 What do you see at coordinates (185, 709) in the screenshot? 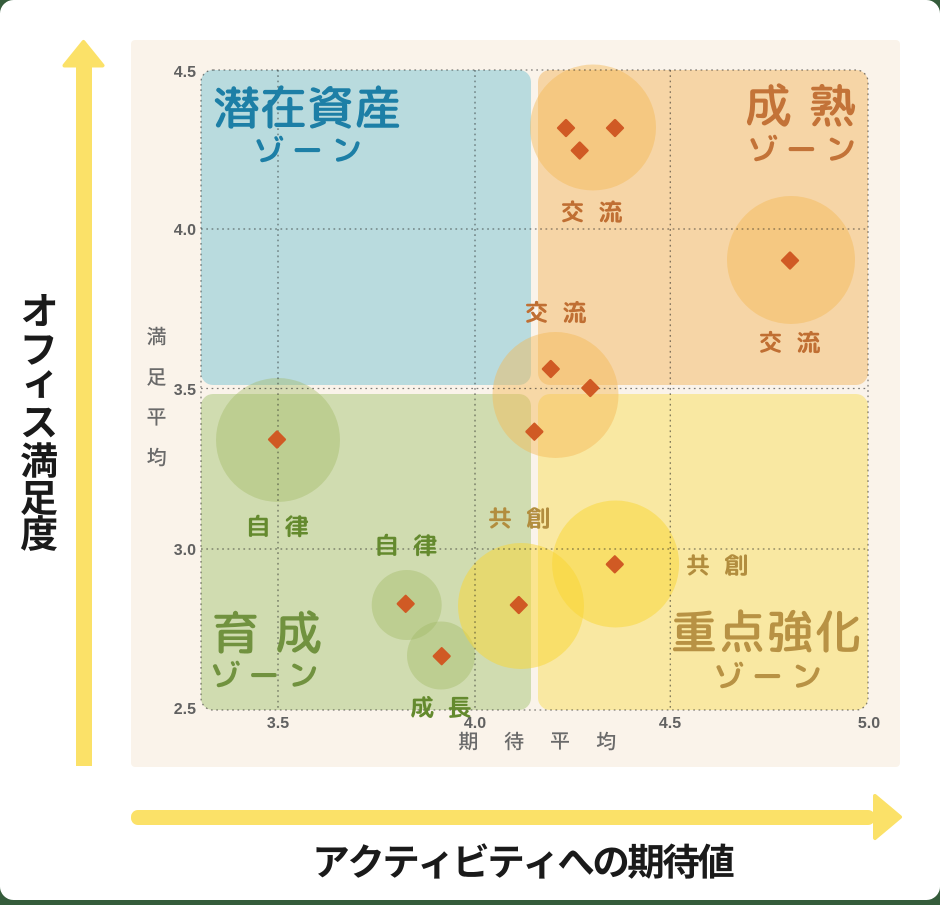
I see `svg-text: 2.5` at bounding box center [185, 709].